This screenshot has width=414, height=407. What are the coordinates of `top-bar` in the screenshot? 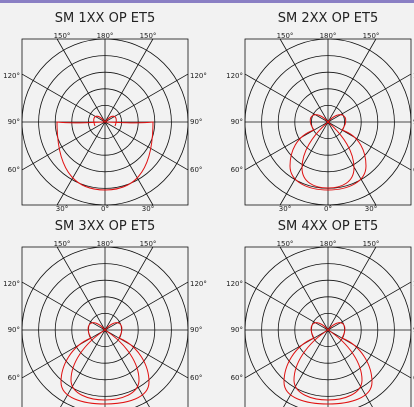 It's located at (207, 1).